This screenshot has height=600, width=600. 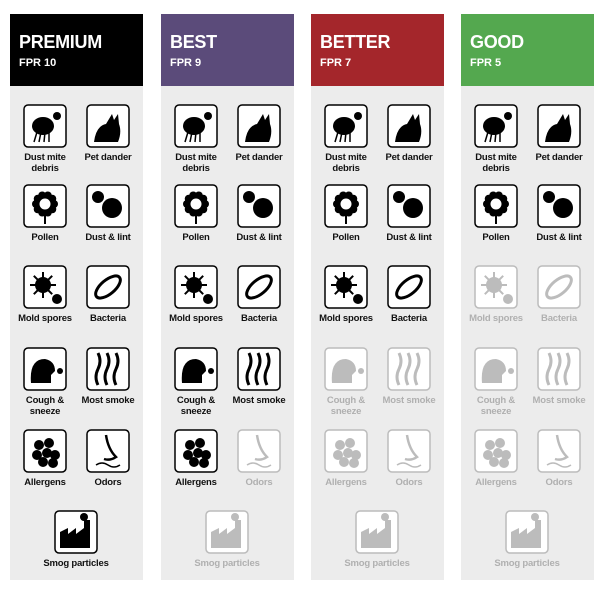 What do you see at coordinates (38, 63) in the screenshot?
I see `tier-rating: FPR 10` at bounding box center [38, 63].